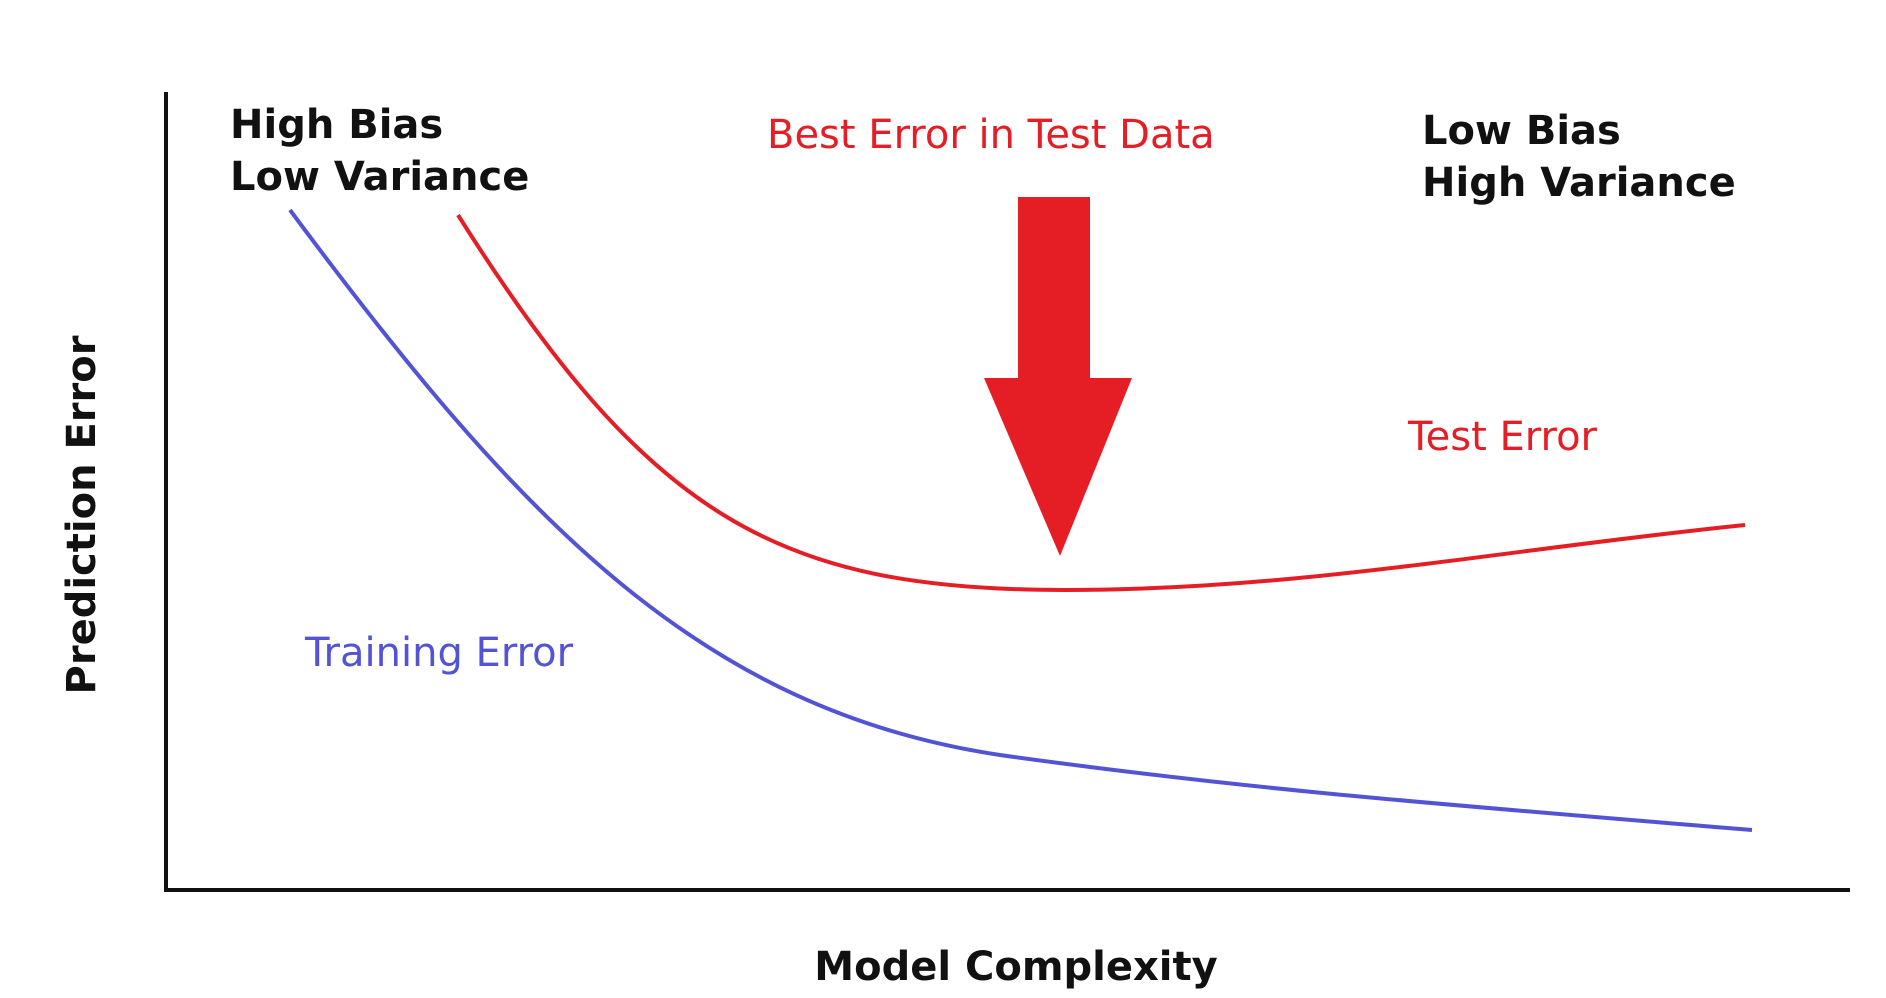 The image size is (1886, 998). Describe the element at coordinates (336, 125) in the screenshot. I see `left-regime-line1: High Bias` at that location.